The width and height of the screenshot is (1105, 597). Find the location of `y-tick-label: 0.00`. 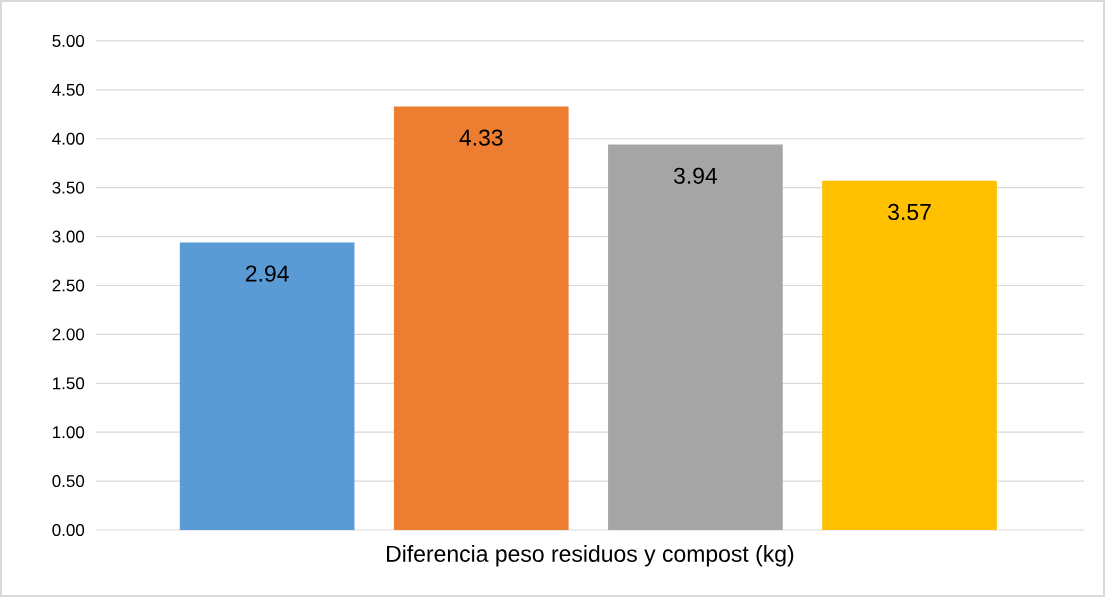

y-tick-label: 0.00 is located at coordinates (68, 530).